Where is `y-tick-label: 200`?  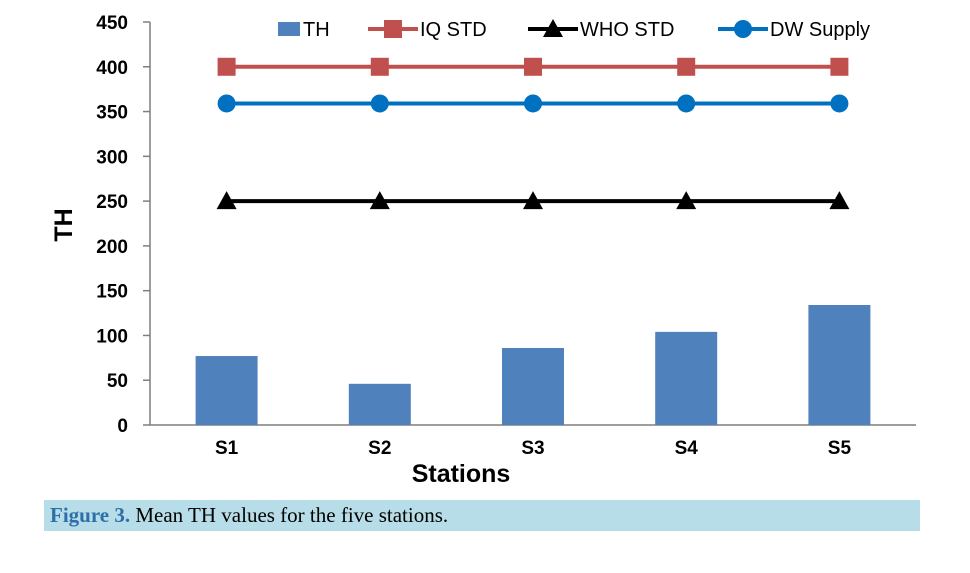
y-tick-label: 200 is located at coordinates (112, 247).